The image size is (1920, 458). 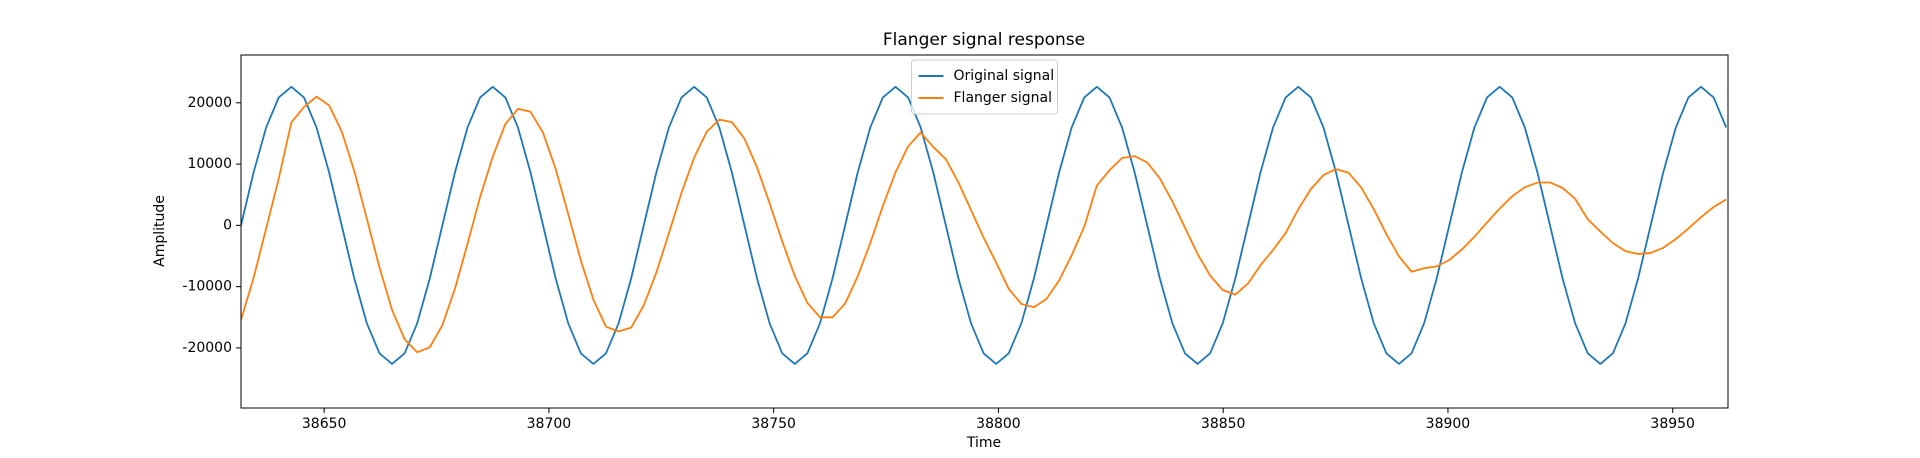 I want to click on x-tick-label: 38900, so click(x=1448, y=424).